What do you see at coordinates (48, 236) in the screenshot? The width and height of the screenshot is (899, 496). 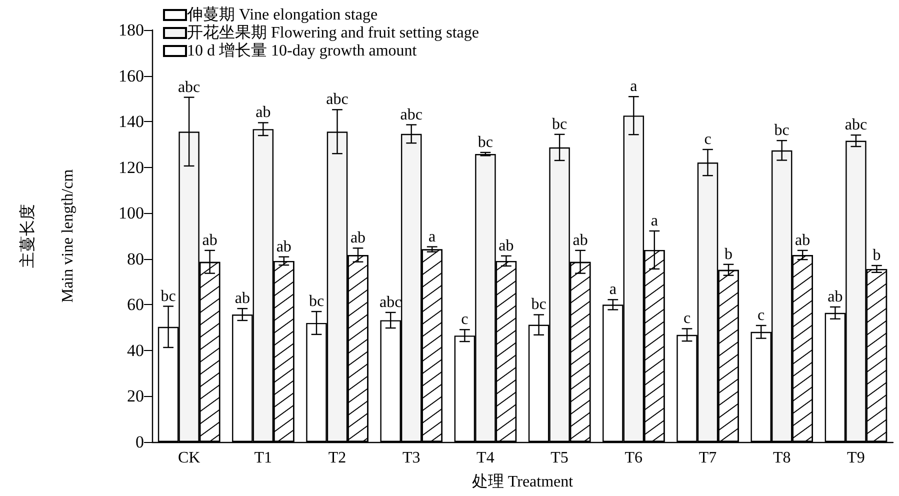 I see `text: 主蔓长度 Main vine length/cm` at bounding box center [48, 236].